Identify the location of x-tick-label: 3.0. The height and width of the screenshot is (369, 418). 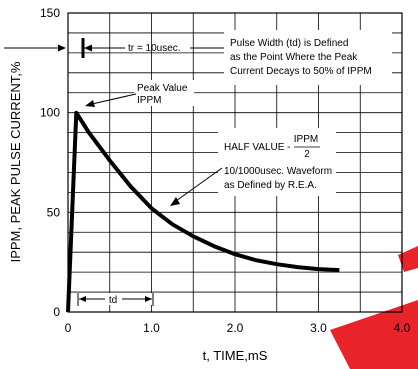
(318, 328).